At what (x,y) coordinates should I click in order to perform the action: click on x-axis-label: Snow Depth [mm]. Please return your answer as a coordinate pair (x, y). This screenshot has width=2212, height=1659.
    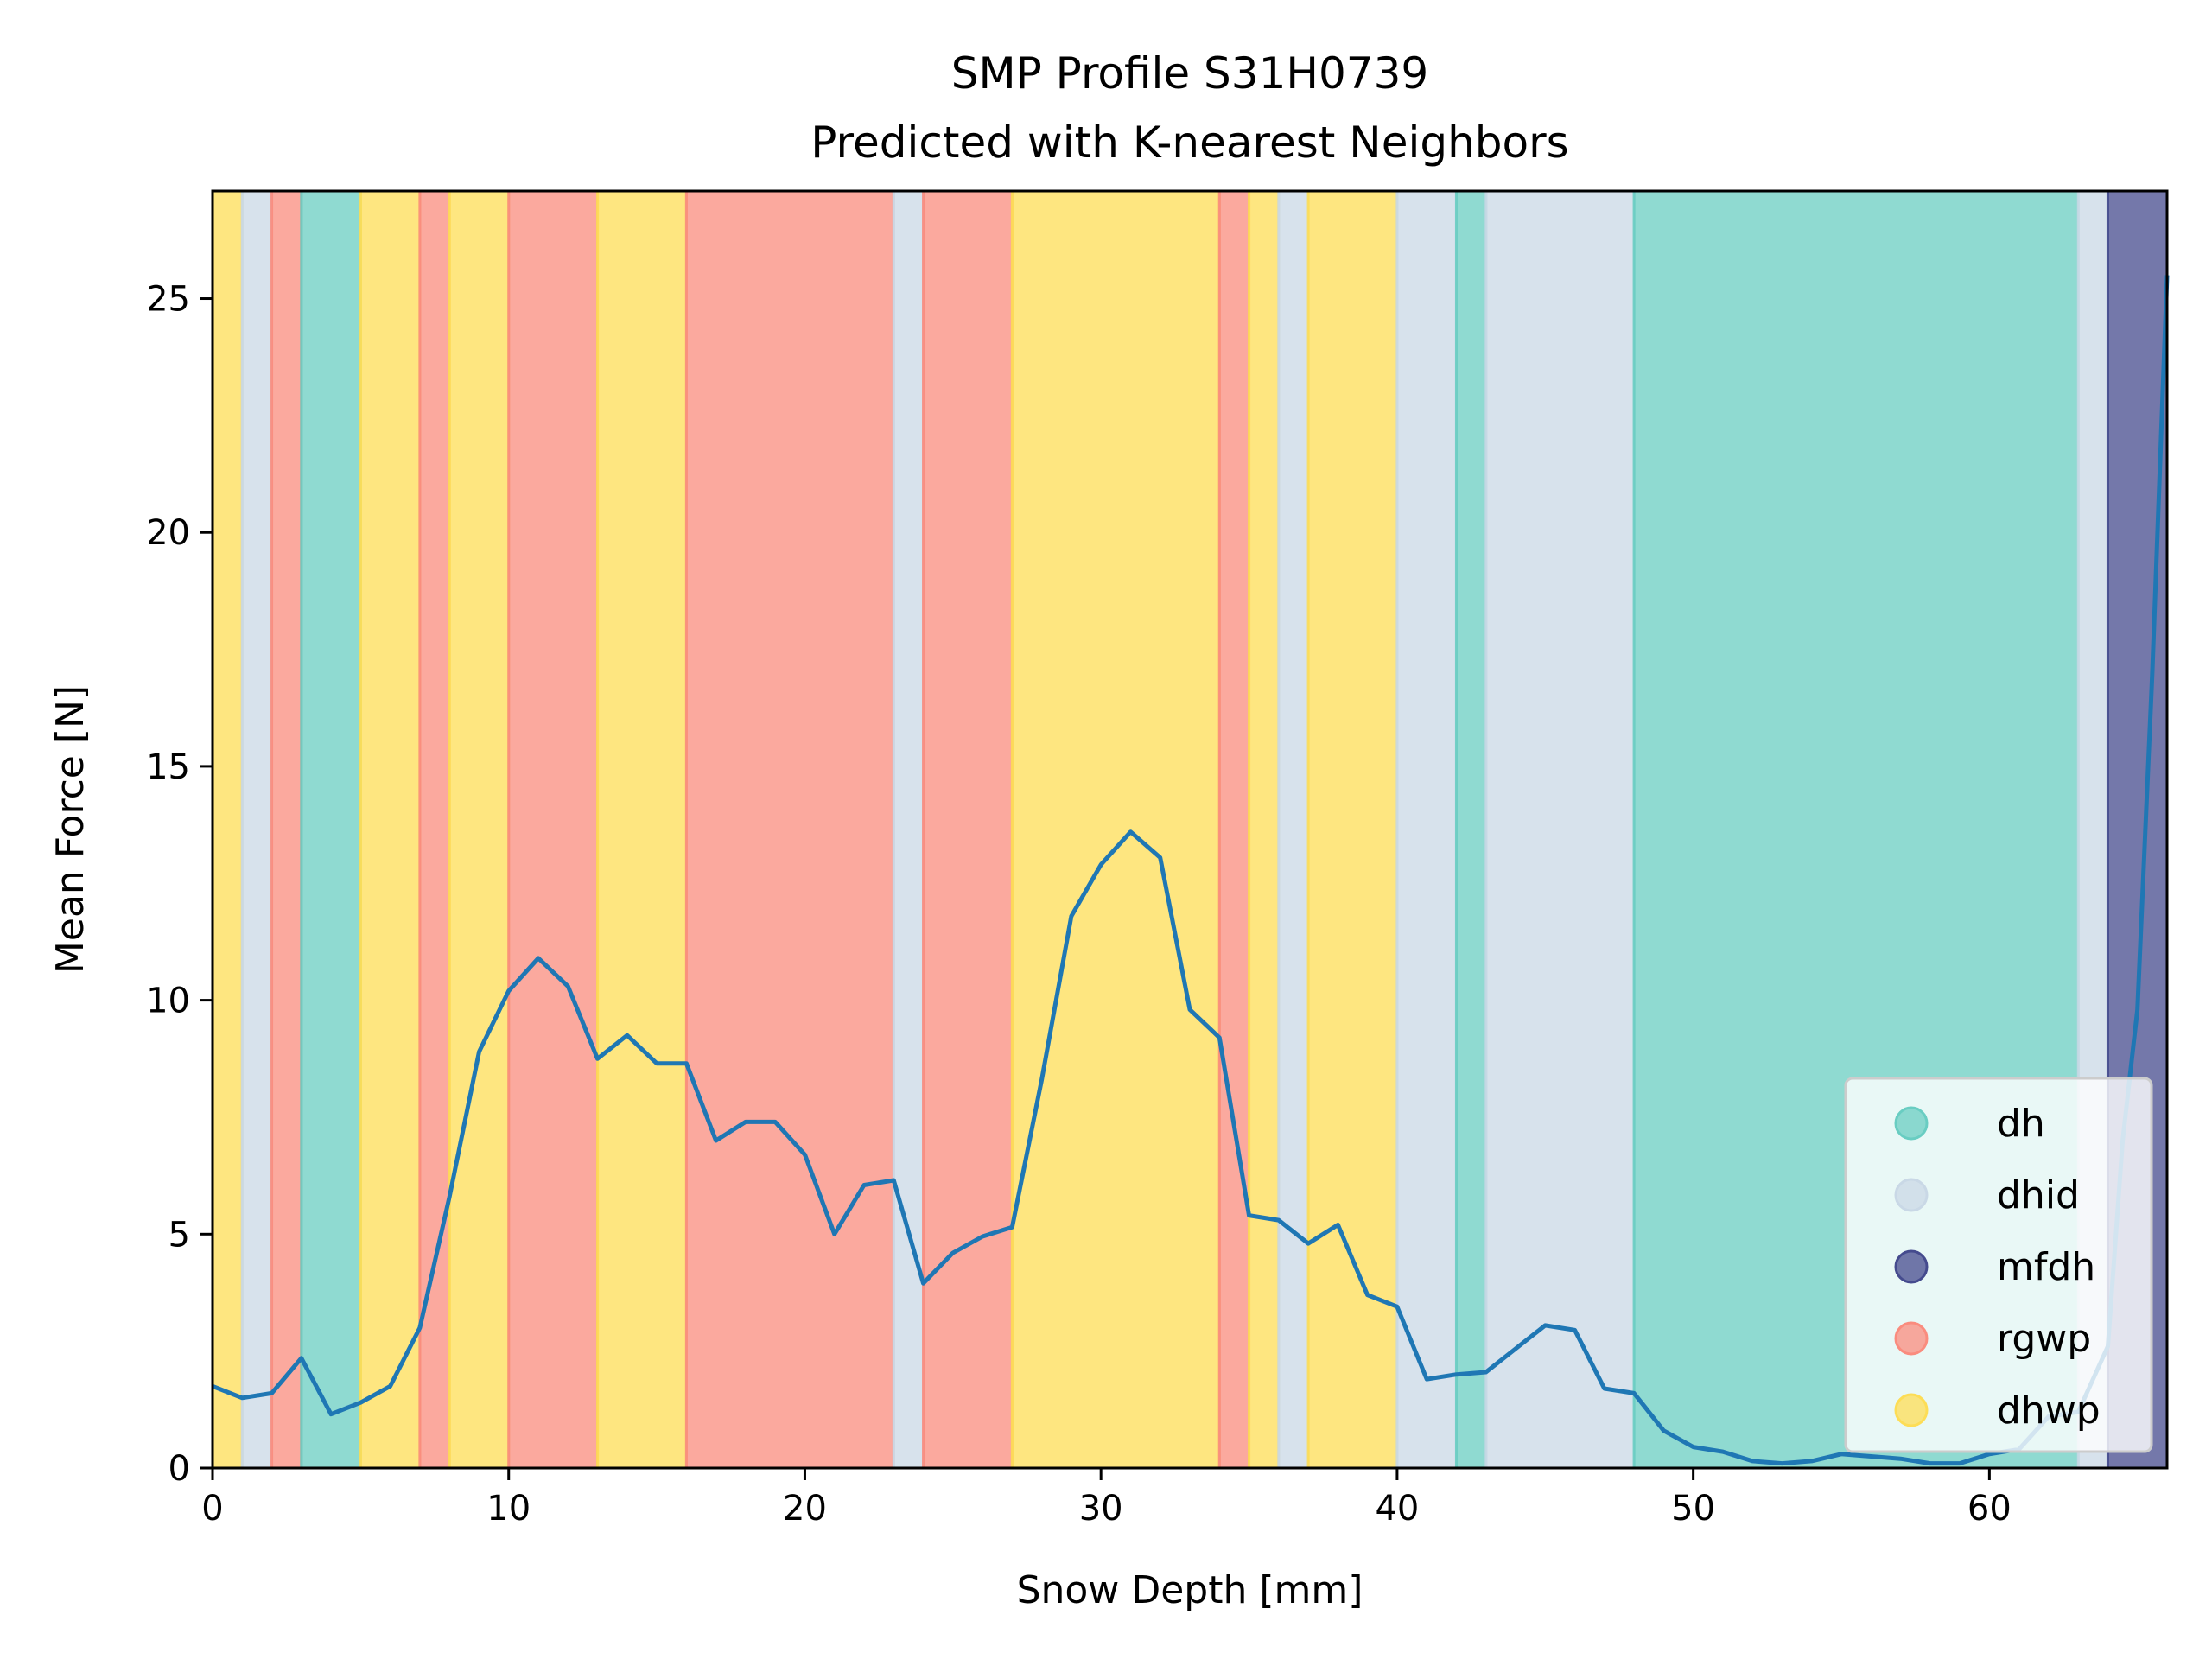
    Looking at the image, I should click on (1190, 1590).